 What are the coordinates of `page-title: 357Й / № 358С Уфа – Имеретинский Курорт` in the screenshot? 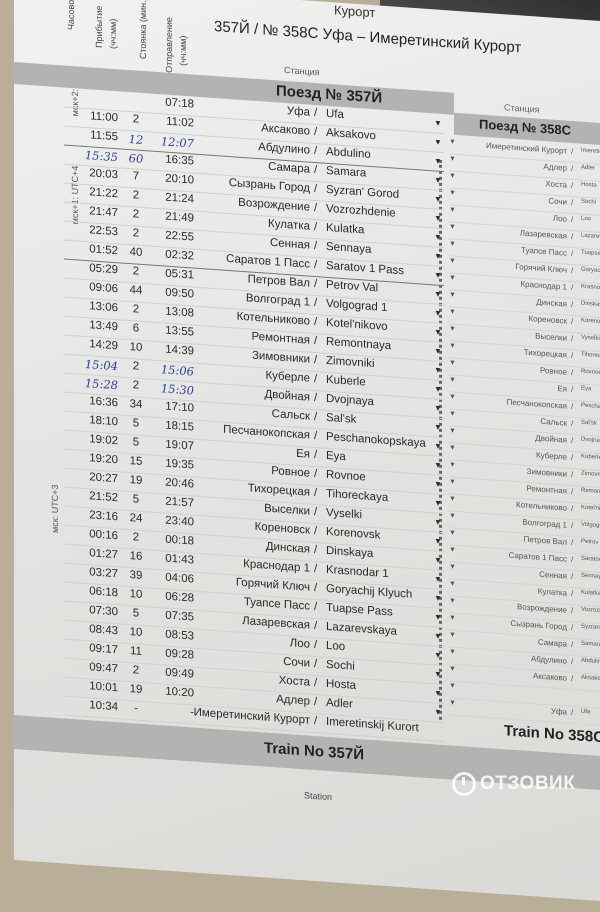 It's located at (368, 37).